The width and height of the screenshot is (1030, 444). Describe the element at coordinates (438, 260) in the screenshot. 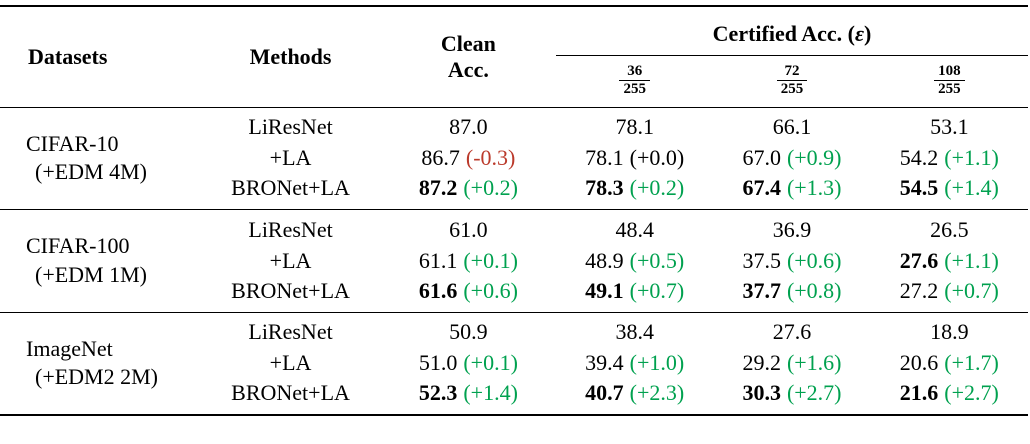

I see `accuracy-value: 61.1` at that location.